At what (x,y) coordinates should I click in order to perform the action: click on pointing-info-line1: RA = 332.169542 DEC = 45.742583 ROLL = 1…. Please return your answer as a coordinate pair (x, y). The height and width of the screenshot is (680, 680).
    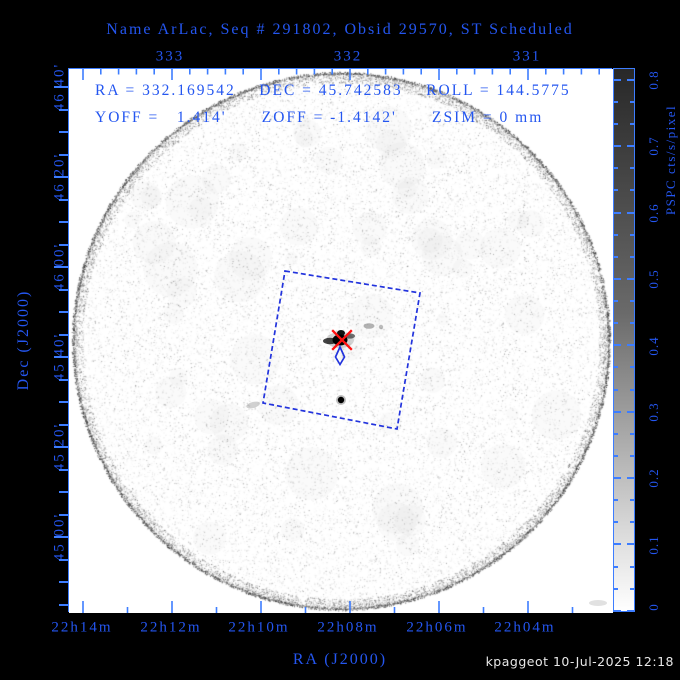
    Looking at the image, I should click on (333, 90).